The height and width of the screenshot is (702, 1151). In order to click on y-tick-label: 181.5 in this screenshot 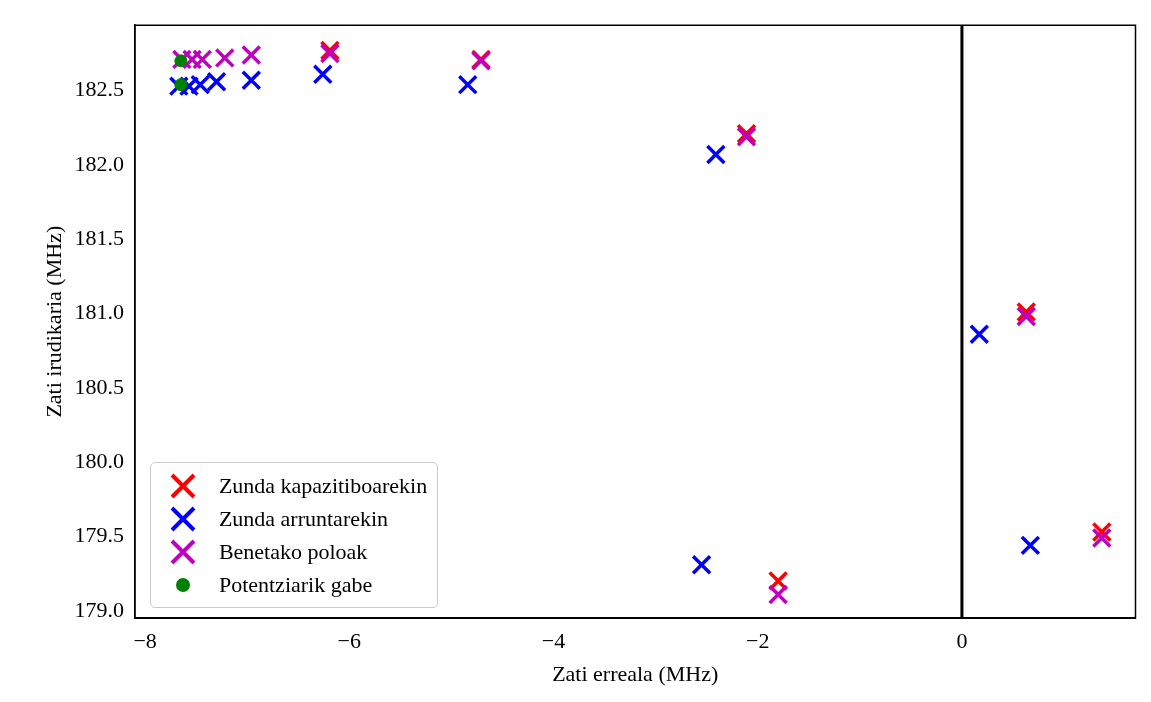, I will do `click(99, 237)`.